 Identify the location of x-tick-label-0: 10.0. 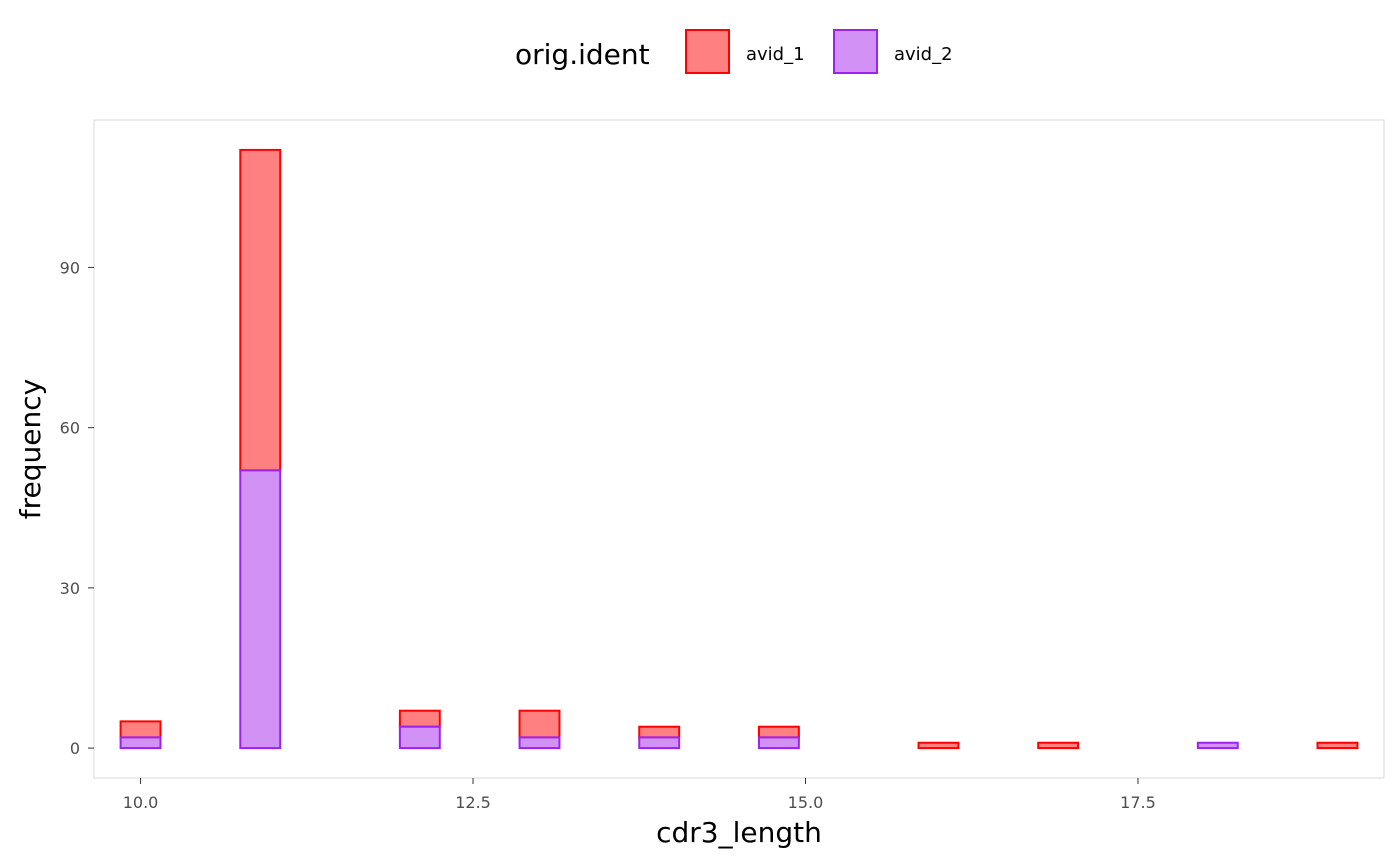
(141, 802).